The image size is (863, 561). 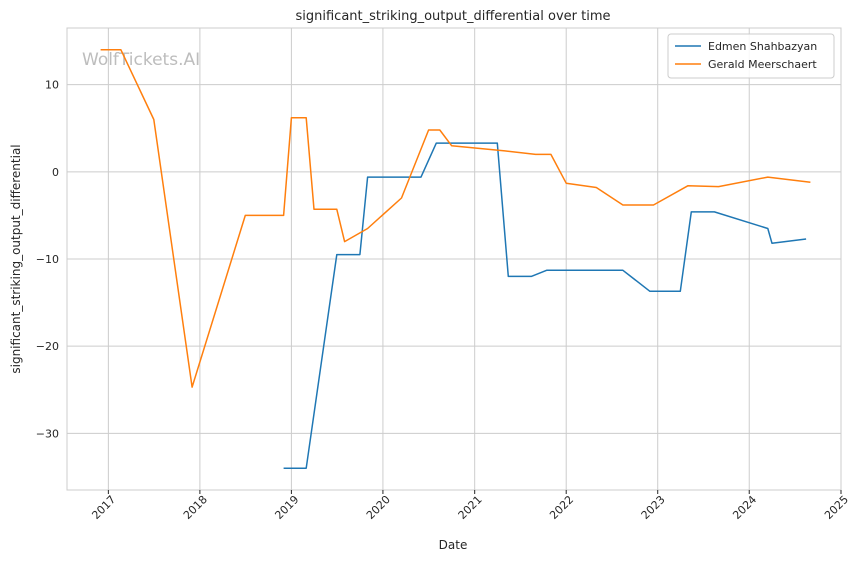 What do you see at coordinates (55, 172) in the screenshot?
I see `y-tick-label: 0` at bounding box center [55, 172].